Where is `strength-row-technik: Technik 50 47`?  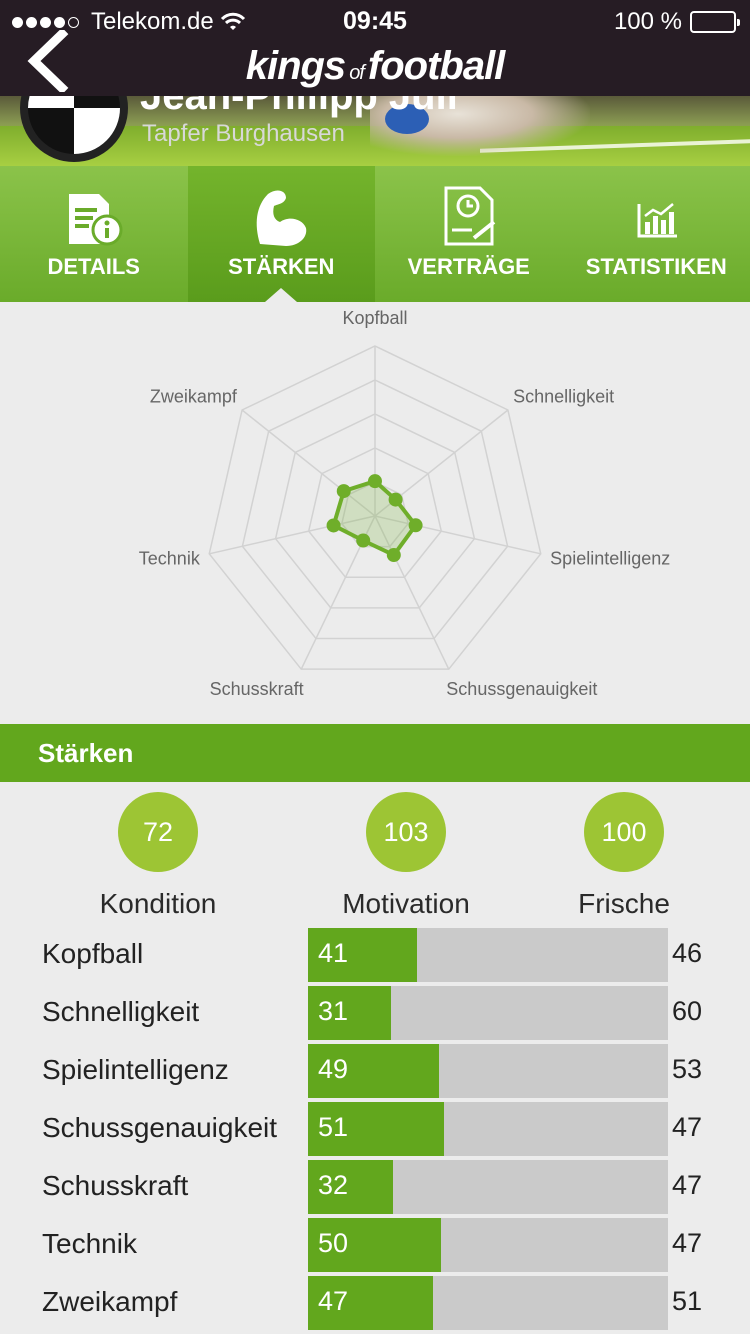
strength-row-technik: Technik 50 47 is located at coordinates (375, 1245).